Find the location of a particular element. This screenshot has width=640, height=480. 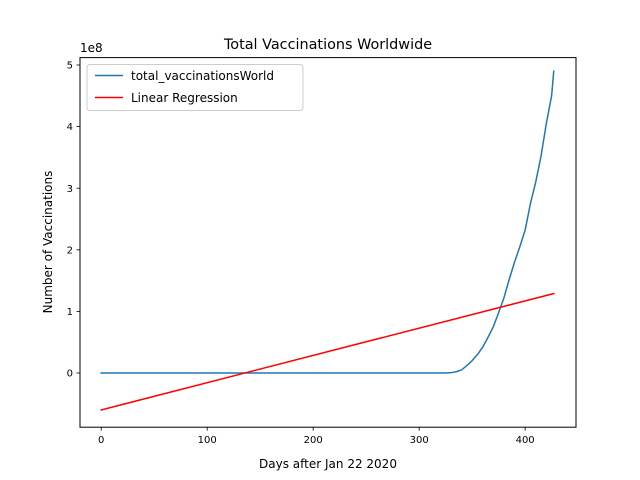

y-tick-label: 2 is located at coordinates (70, 250).